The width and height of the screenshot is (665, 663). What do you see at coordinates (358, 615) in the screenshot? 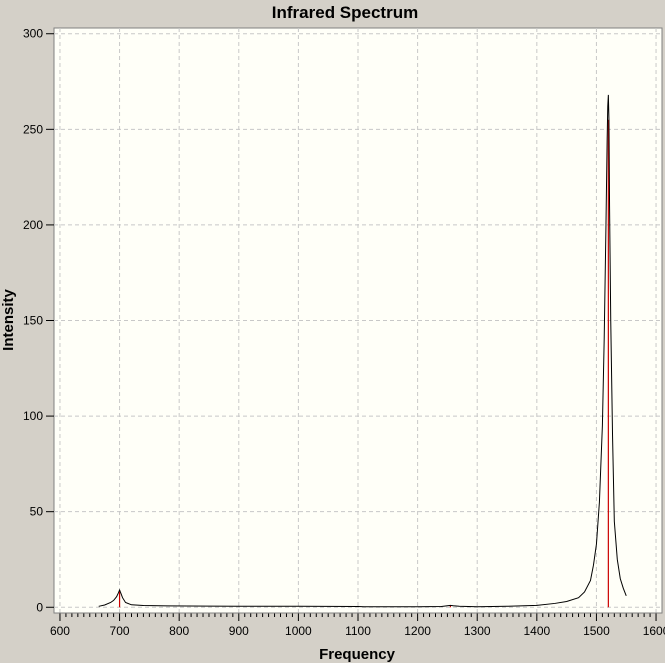
I see `minor-ticks` at bounding box center [358, 615].